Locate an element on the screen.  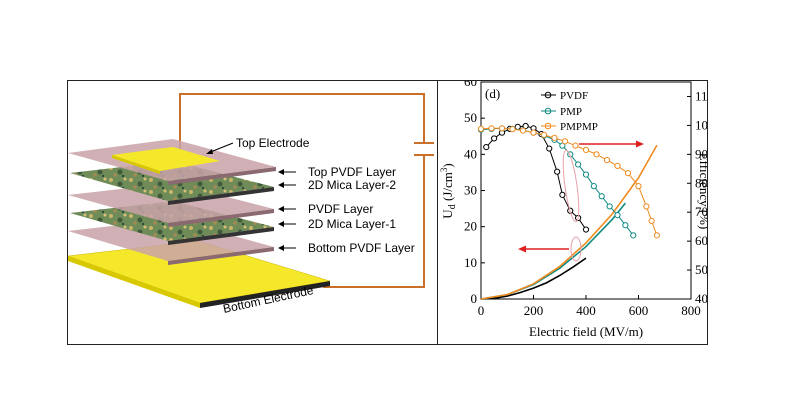
y2-tick-label: 70 is located at coordinates (701, 211).